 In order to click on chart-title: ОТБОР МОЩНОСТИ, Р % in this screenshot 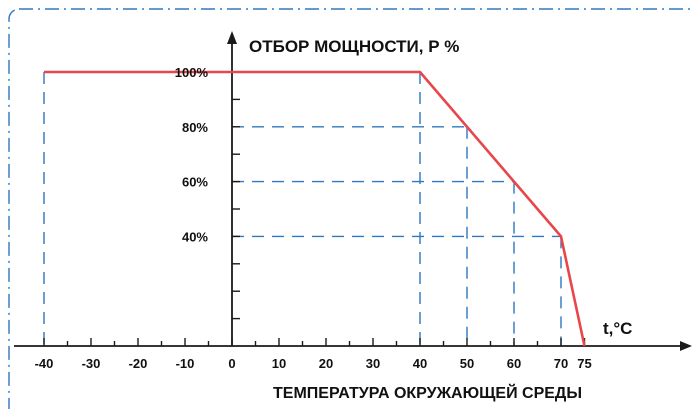, I will do `click(354, 46)`.